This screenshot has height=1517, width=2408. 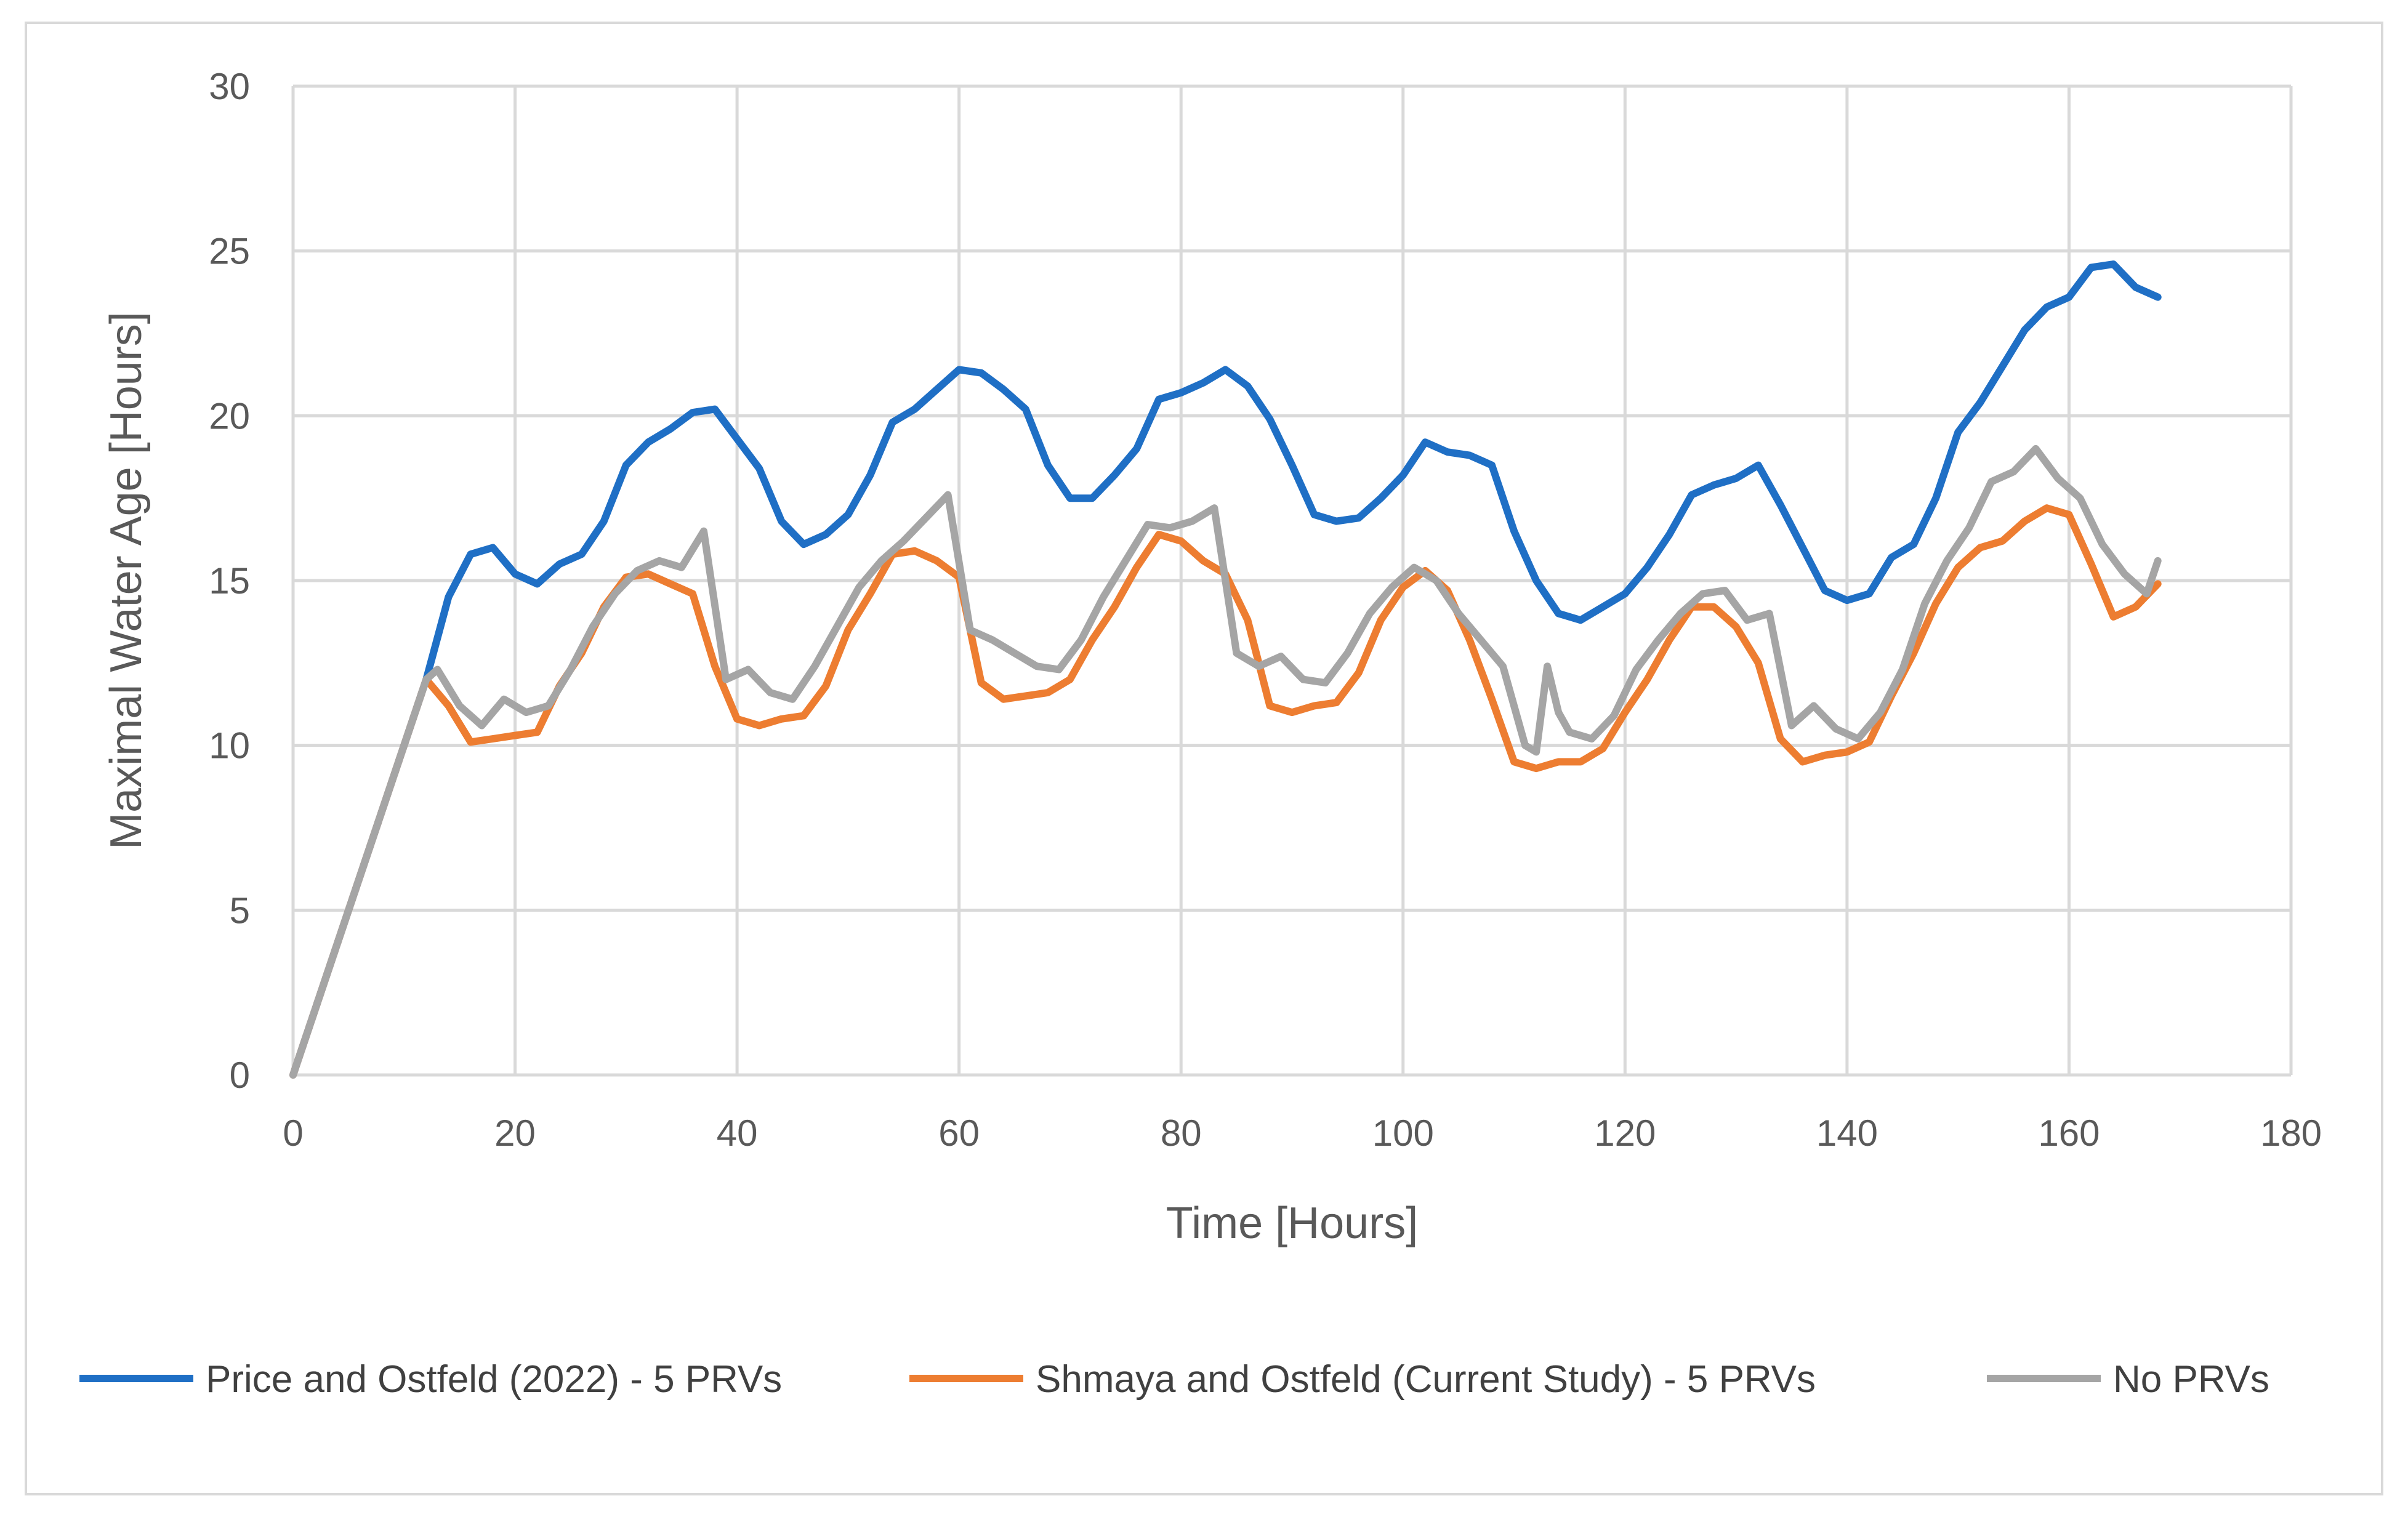 I want to click on legend-item: No PRVs, so click(x=2128, y=1379).